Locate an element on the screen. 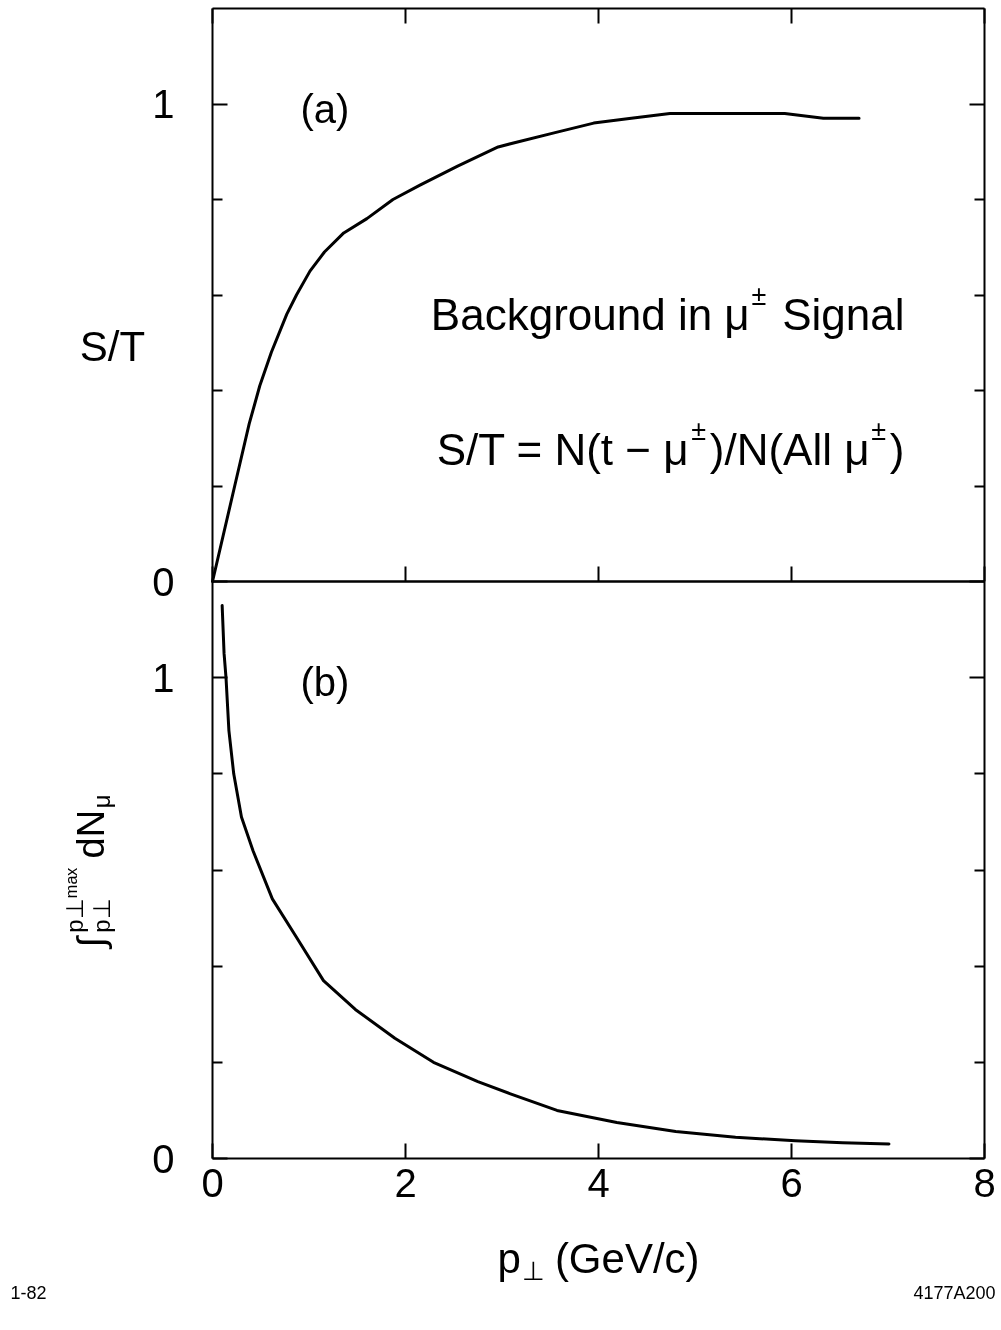 The height and width of the screenshot is (1330, 1001). y-axis-title: S/T is located at coordinates (112, 347).